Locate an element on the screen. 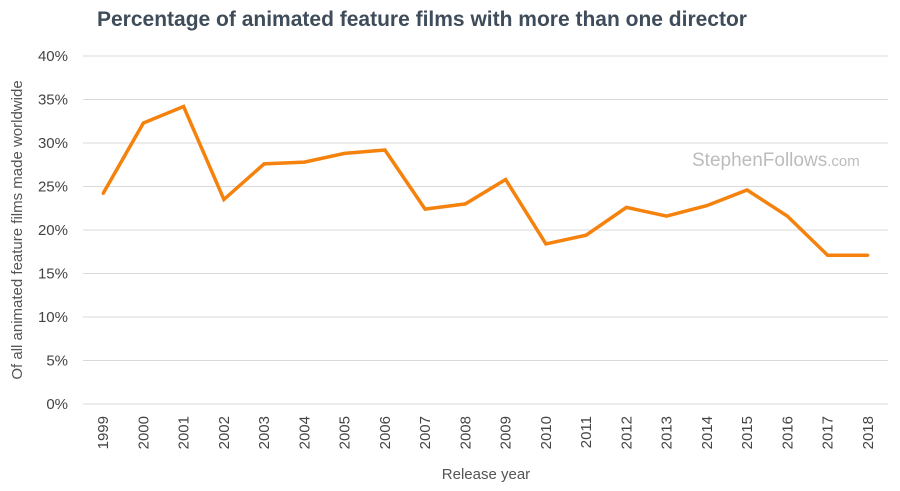 Image resolution: width=900 pixels, height=491 pixels. data-point-2003 is located at coordinates (264, 164).